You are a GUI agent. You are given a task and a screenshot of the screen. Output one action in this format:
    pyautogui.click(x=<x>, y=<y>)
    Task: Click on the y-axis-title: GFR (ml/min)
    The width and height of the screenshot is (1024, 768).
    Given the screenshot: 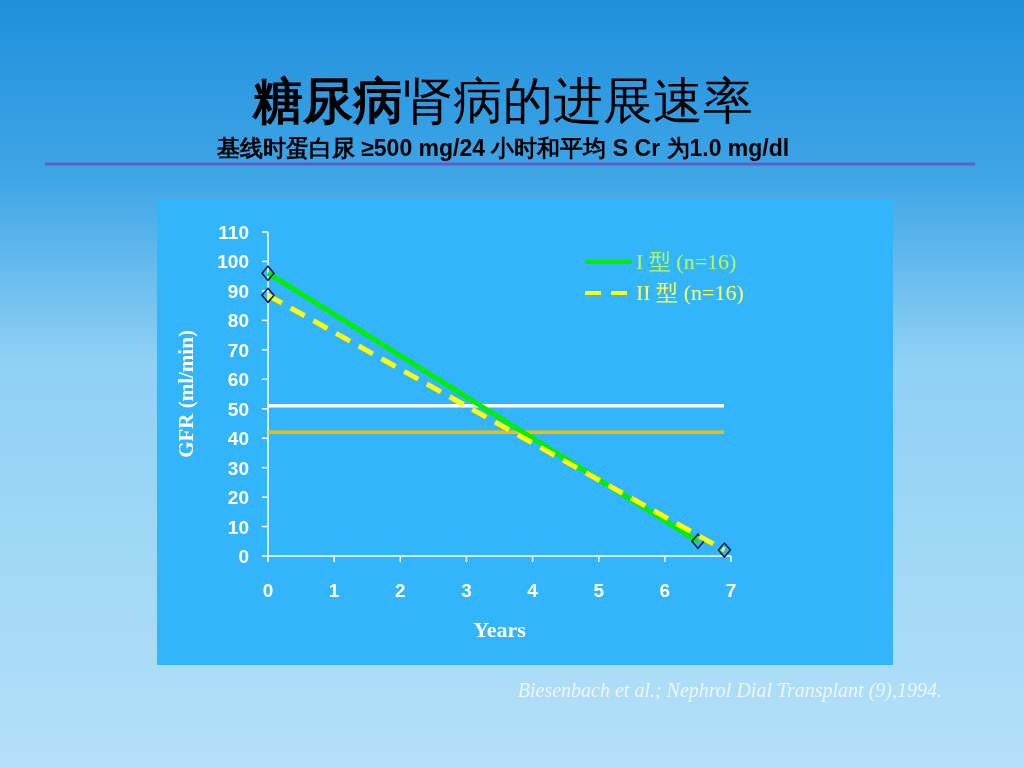 What is the action you would take?
    pyautogui.click(x=186, y=394)
    